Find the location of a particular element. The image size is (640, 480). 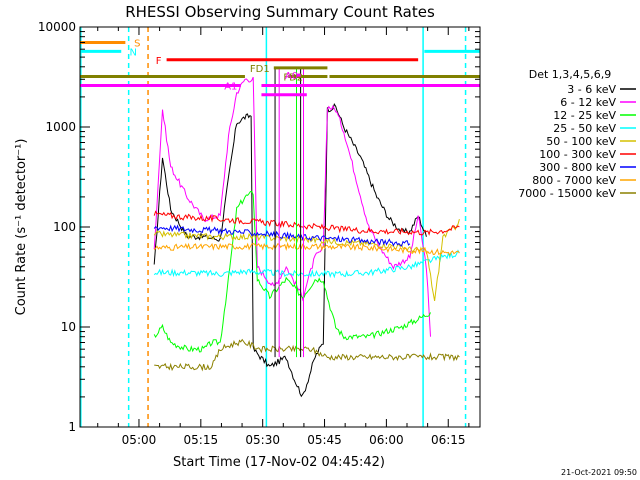

spike-lines is located at coordinates (289, 212).